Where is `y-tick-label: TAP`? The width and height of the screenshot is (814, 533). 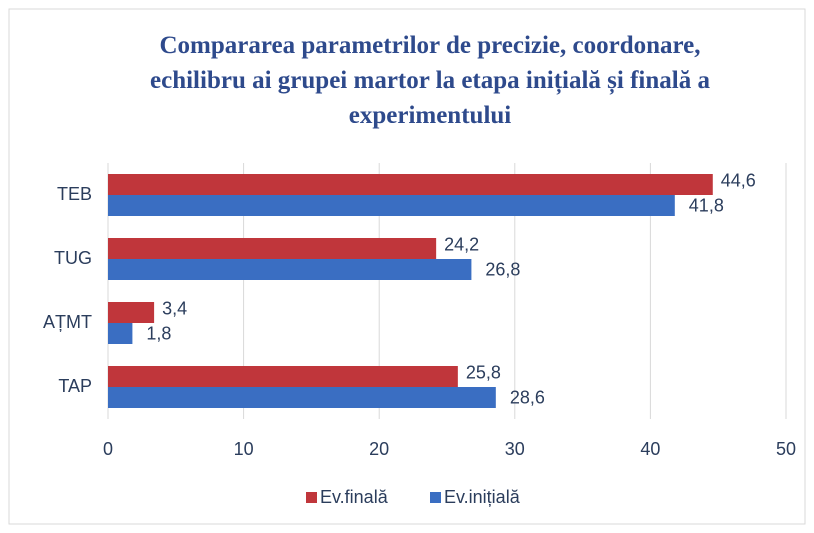 y-tick-label: TAP is located at coordinates (75, 386).